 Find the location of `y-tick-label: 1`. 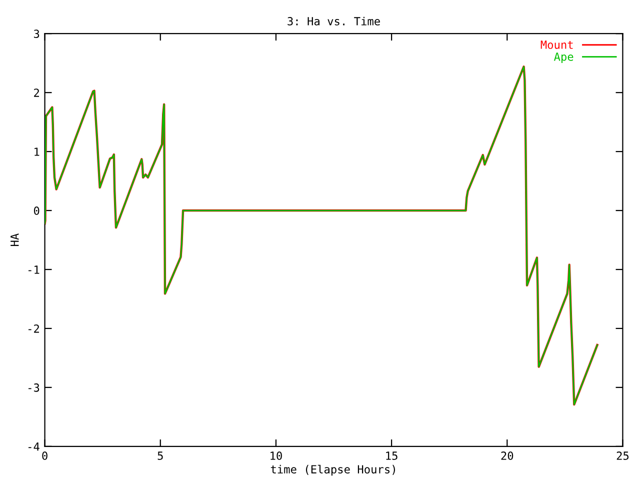

y-tick-label: 1 is located at coordinates (37, 152).